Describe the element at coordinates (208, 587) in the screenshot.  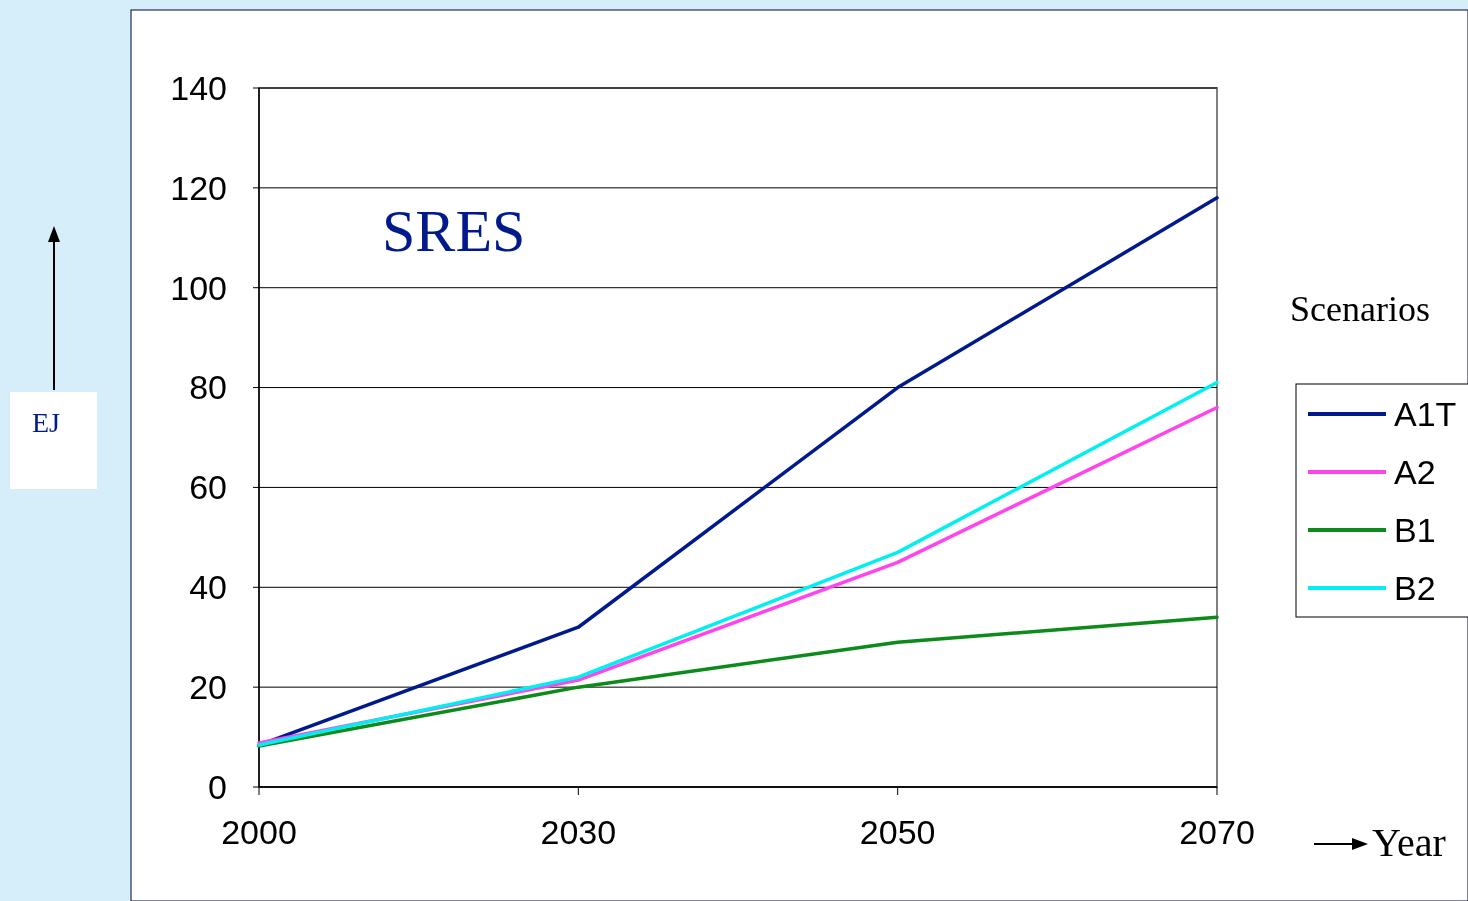
I see `y-tick-label: 40` at that location.